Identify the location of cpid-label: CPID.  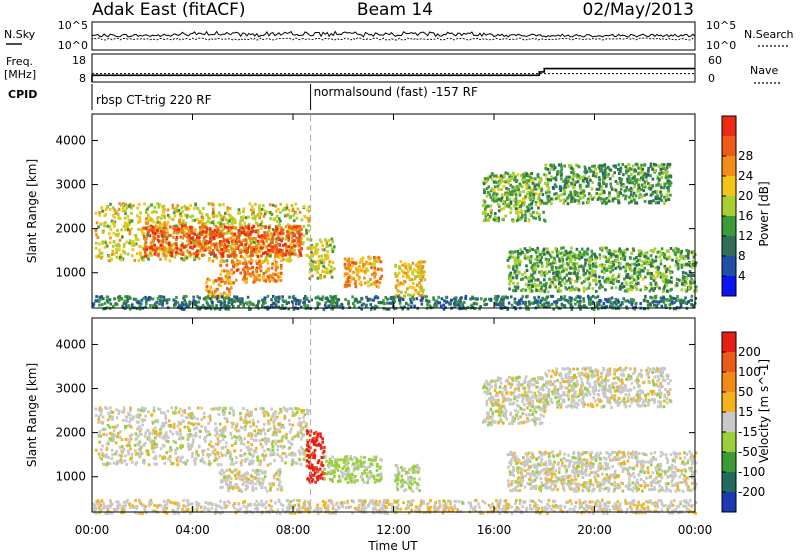
(22, 94).